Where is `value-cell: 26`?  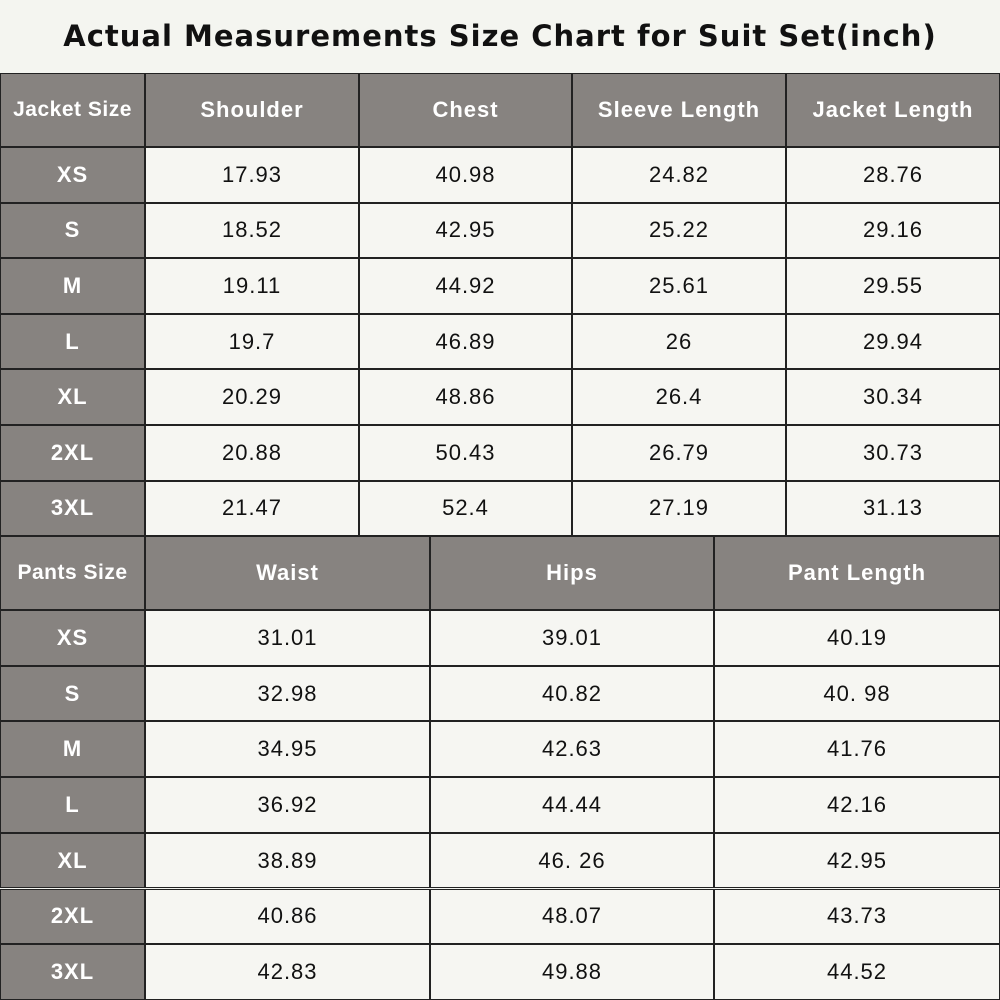
value-cell: 26 is located at coordinates (679, 341).